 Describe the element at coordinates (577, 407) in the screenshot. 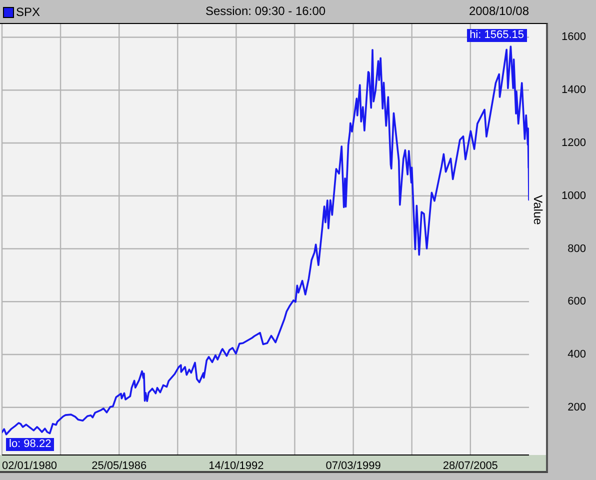

I see `y-tick-label: 200` at that location.